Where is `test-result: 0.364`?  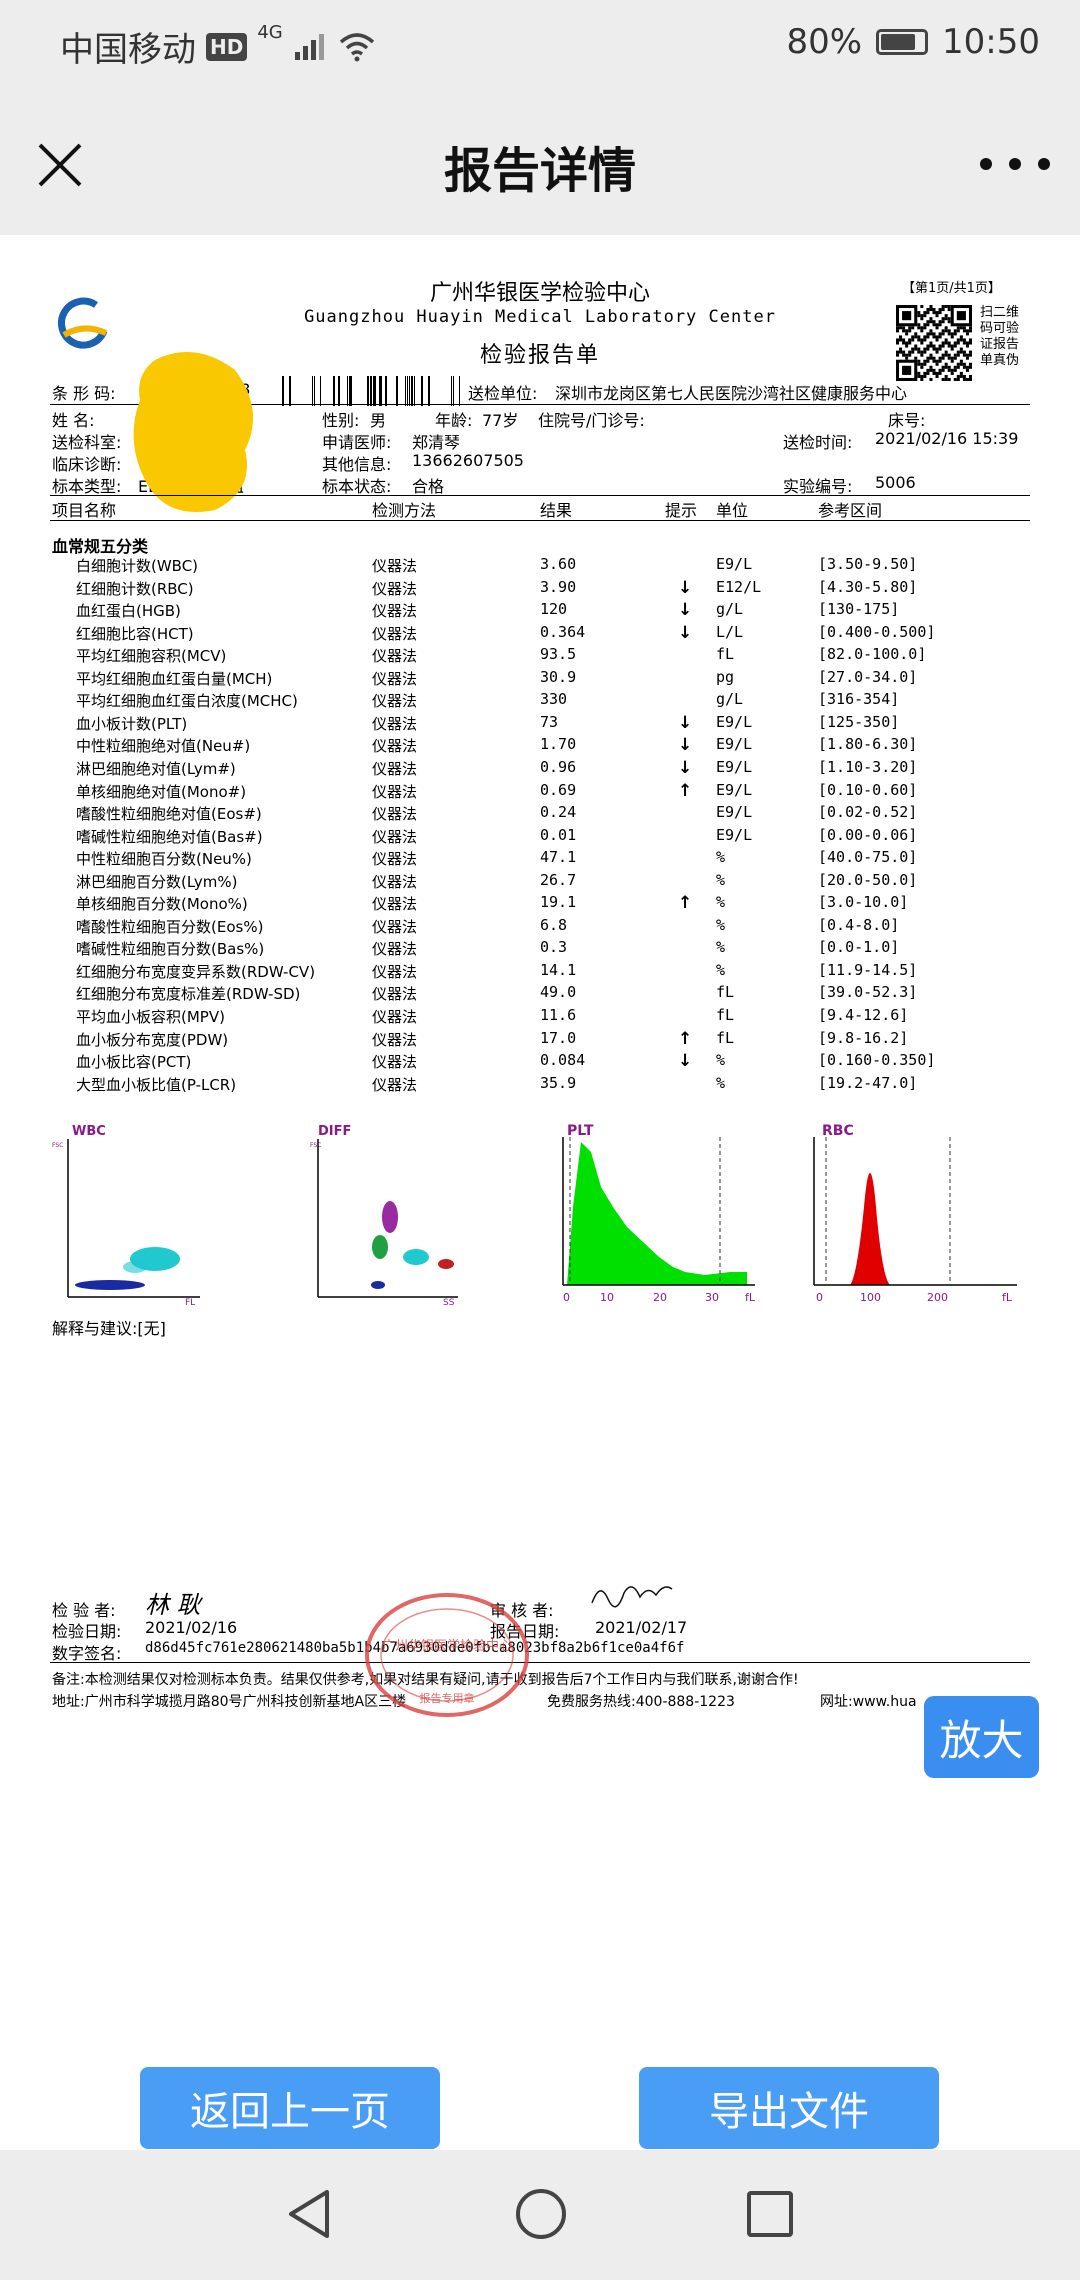
test-result: 0.364 is located at coordinates (563, 631).